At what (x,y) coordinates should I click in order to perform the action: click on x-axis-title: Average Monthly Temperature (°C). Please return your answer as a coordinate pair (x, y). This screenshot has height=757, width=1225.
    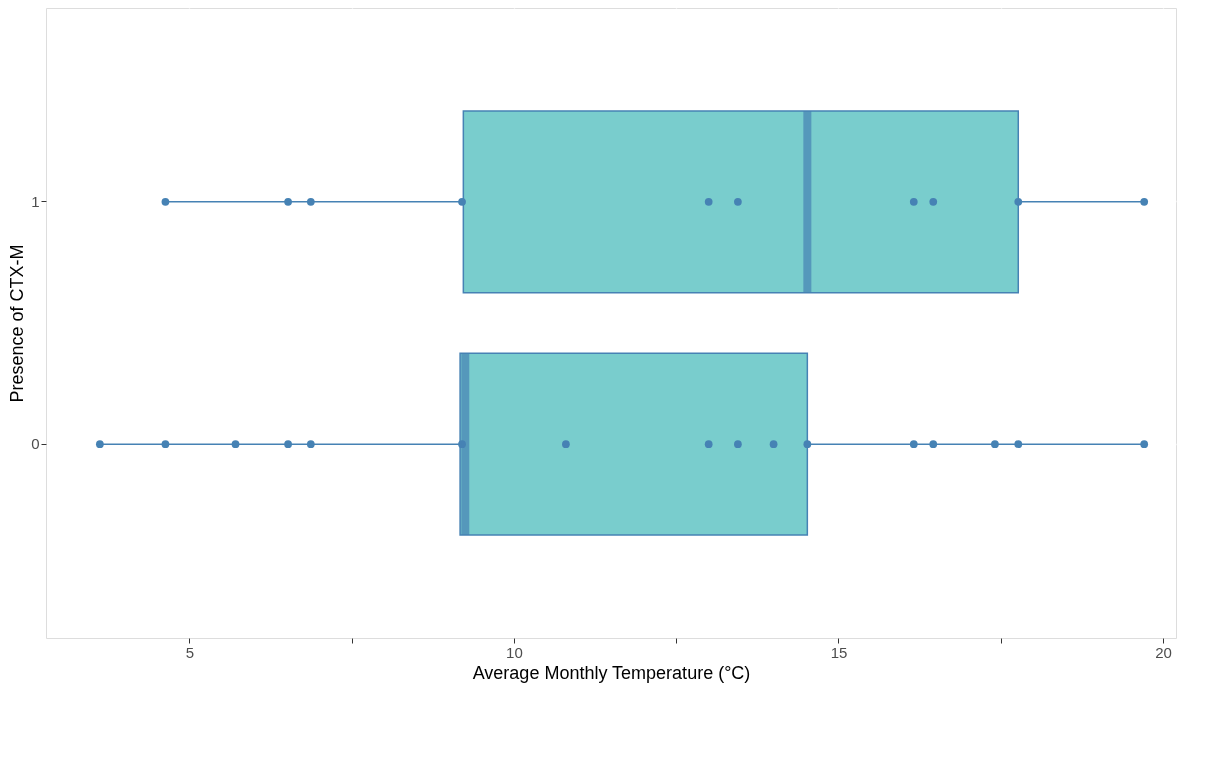
    Looking at the image, I should click on (611, 672).